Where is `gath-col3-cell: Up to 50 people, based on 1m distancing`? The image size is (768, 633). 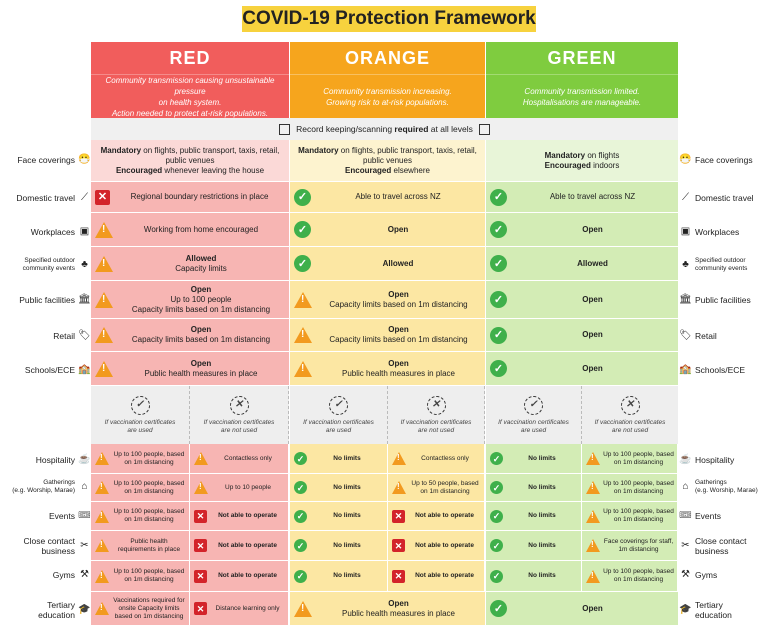 gath-col3-cell: Up to 50 people, based on 1m distancing is located at coordinates (436, 488).